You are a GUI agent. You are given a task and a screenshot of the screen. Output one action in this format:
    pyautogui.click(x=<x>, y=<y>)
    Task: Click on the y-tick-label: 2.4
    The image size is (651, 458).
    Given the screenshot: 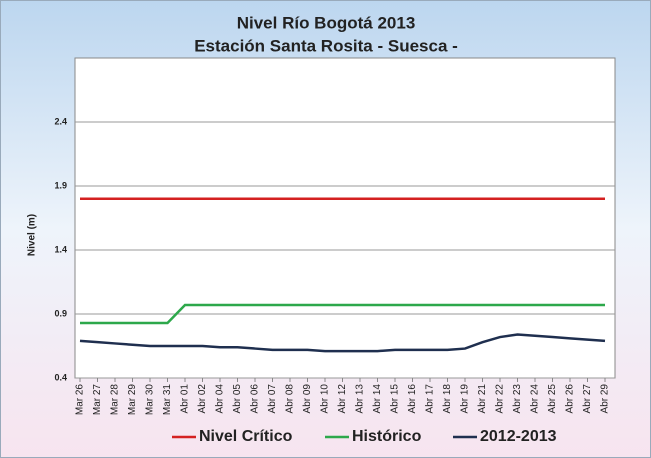 What is the action you would take?
    pyautogui.click(x=60, y=121)
    